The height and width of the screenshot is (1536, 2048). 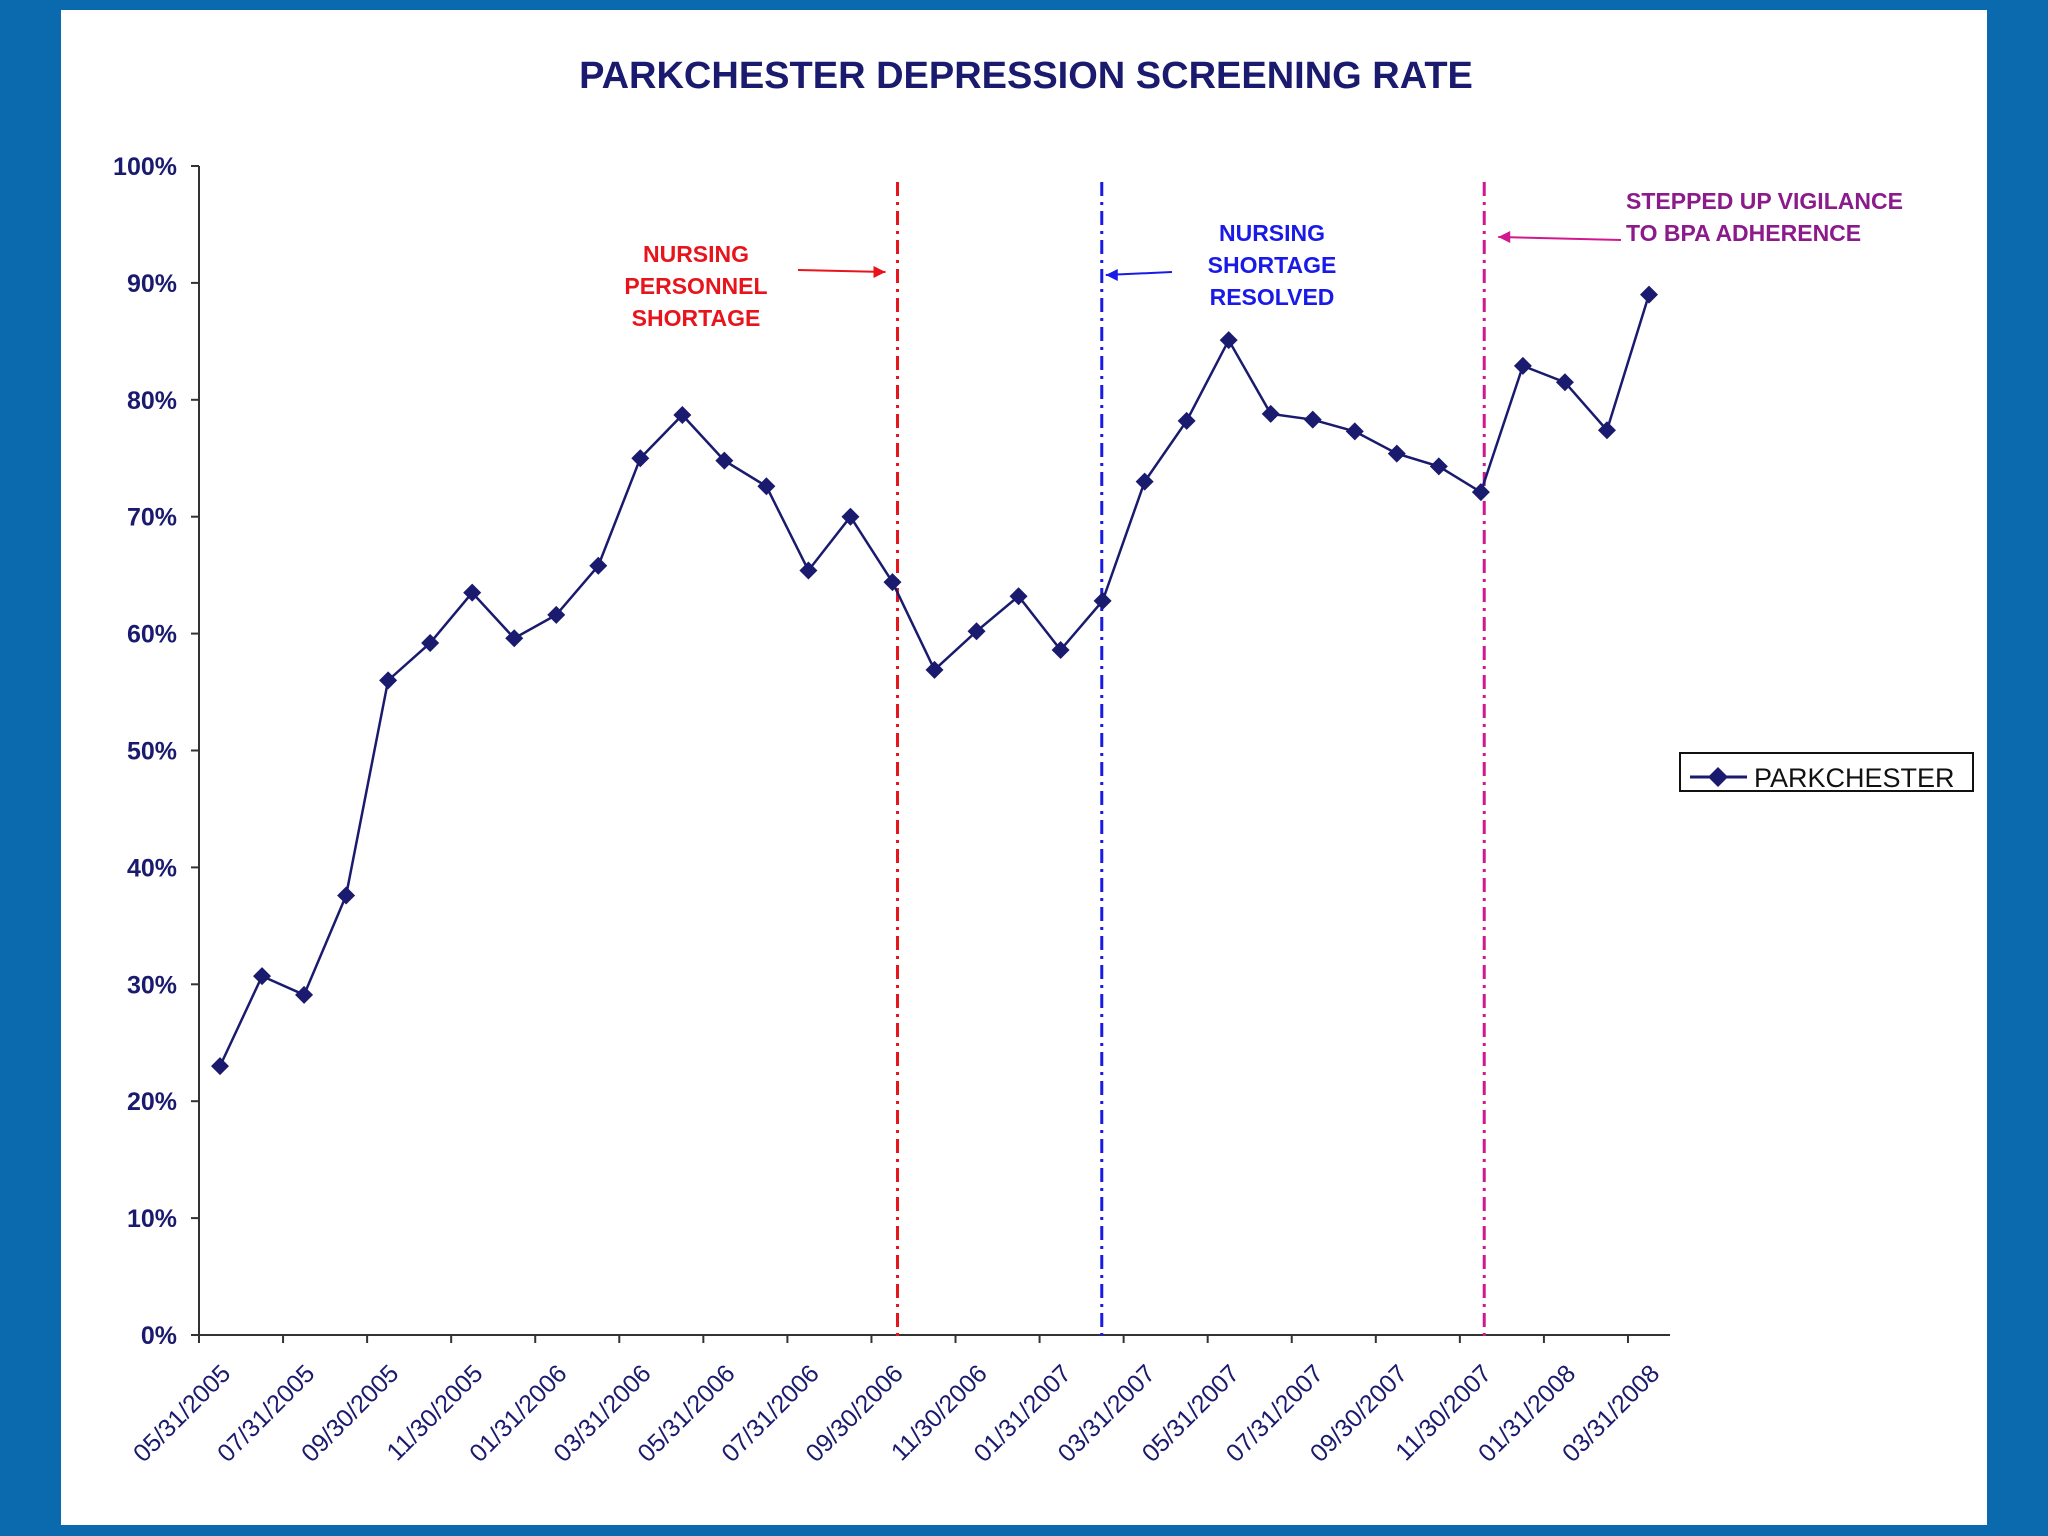 I want to click on y-tick-label: 20%, so click(x=152, y=1102).